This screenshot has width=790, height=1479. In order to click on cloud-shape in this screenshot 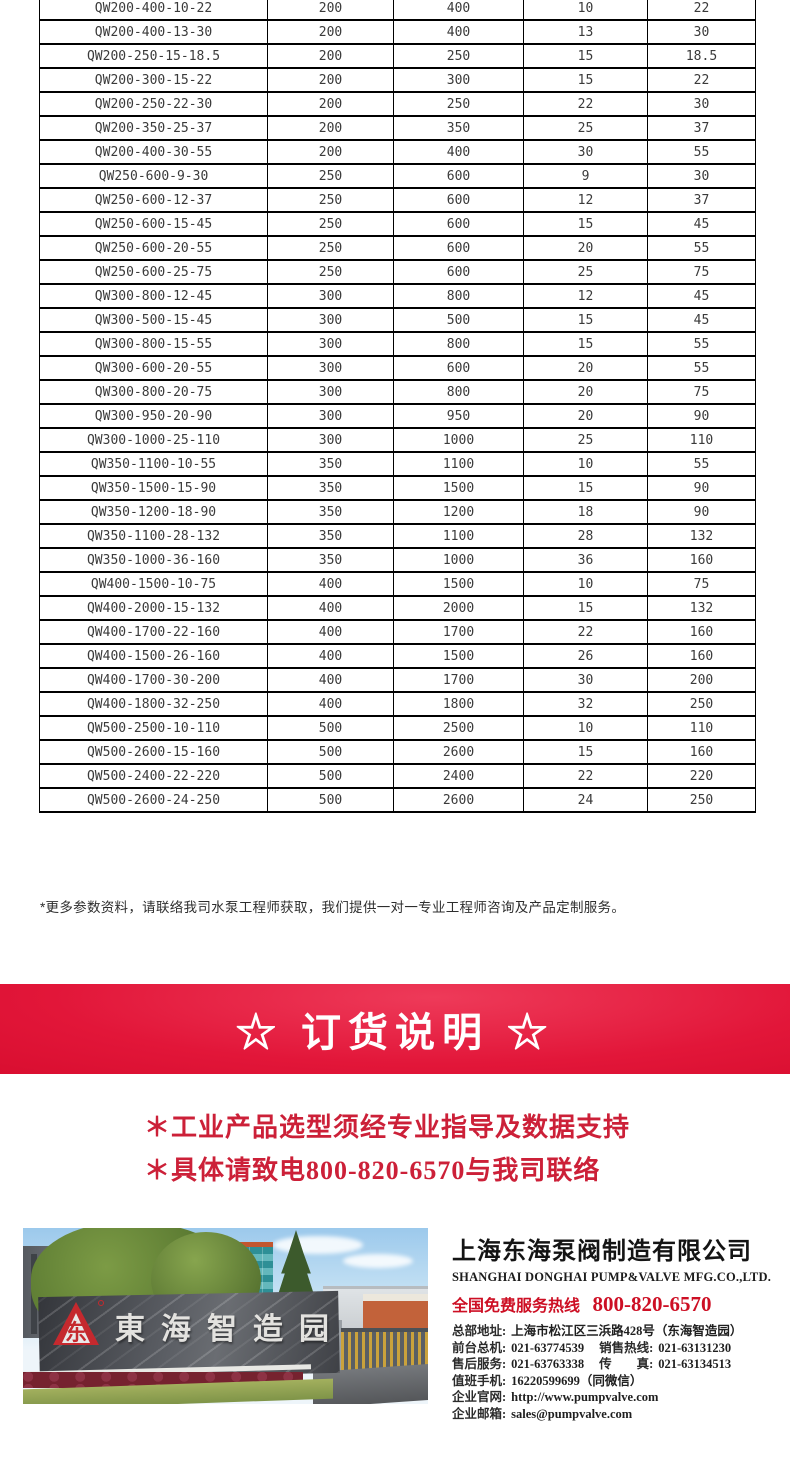, I will do `click(378, 1261)`.